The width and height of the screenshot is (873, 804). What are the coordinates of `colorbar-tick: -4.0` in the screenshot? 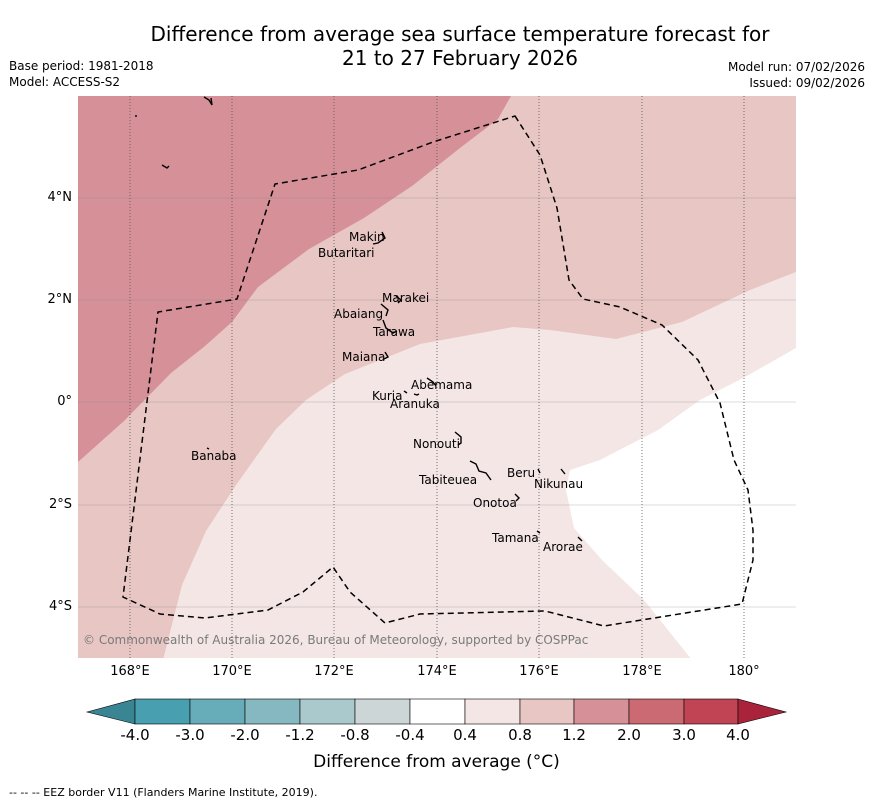 It's located at (135, 735).